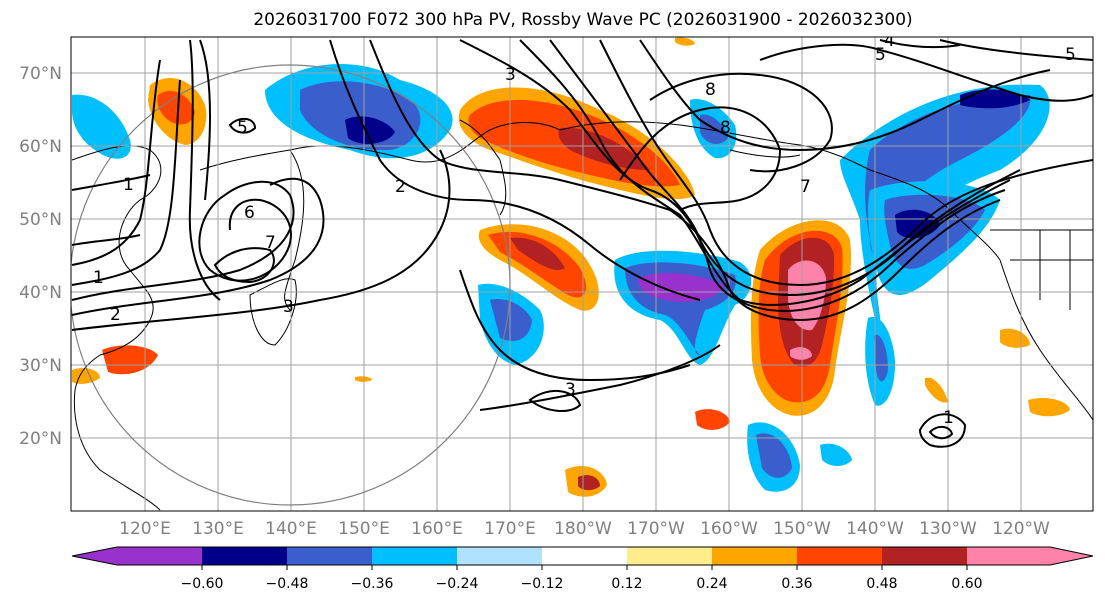 The image size is (1105, 604). What do you see at coordinates (291, 529) in the screenshot?
I see `lon-label: 140°E` at bounding box center [291, 529].